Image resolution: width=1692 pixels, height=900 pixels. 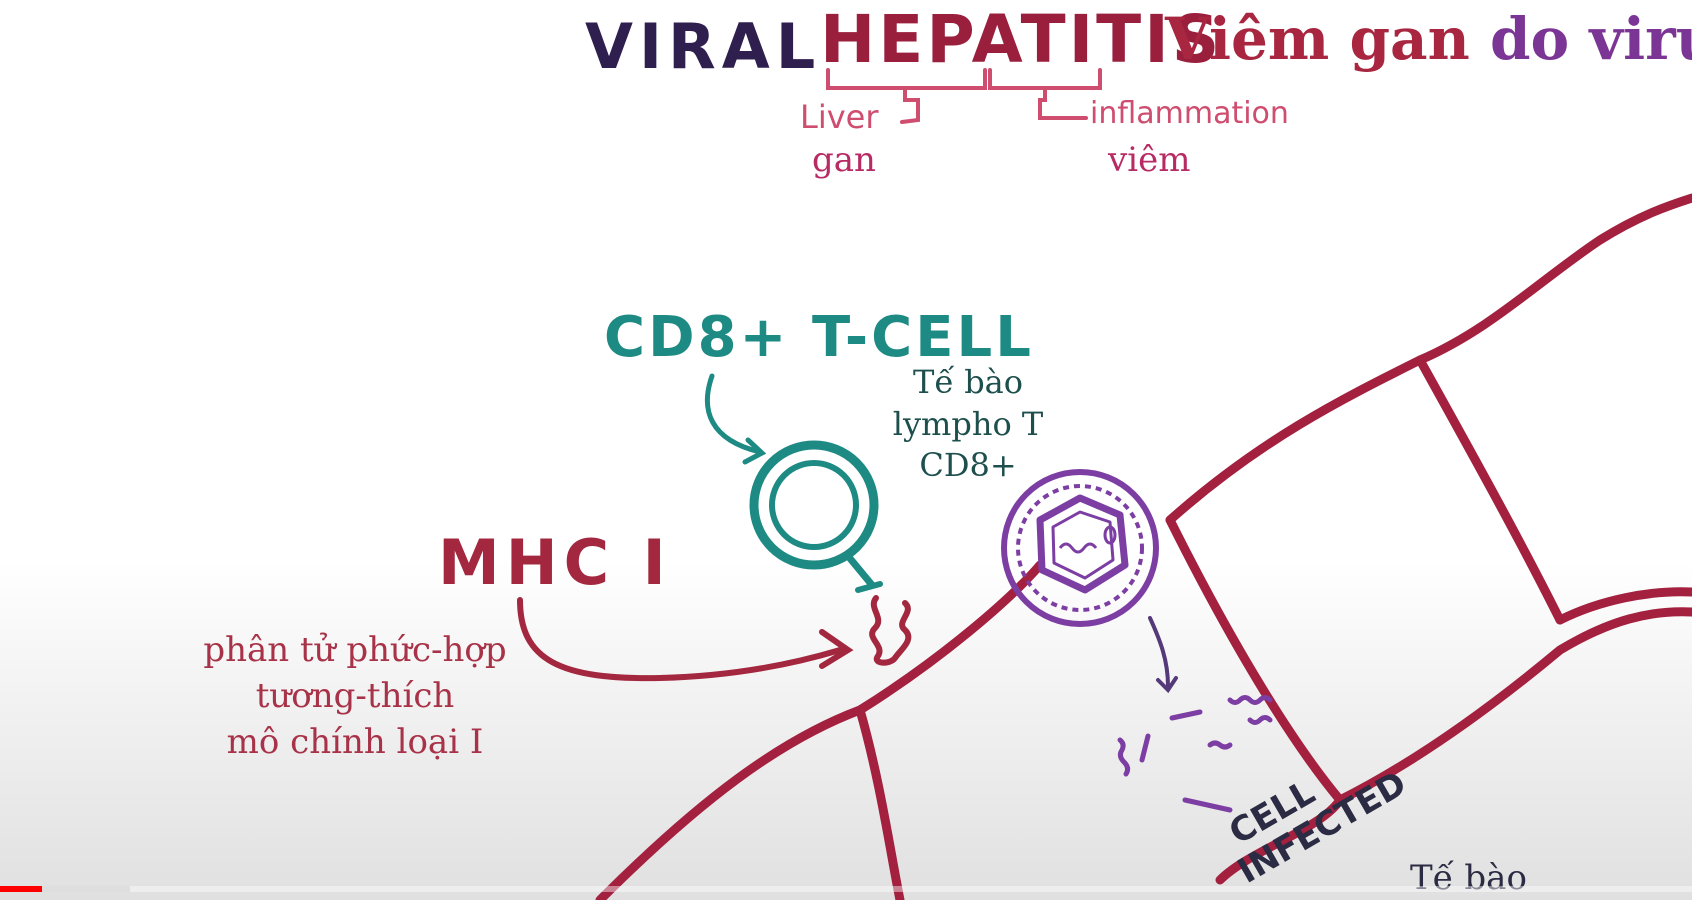 What do you see at coordinates (355, 650) in the screenshot?
I see `mhc-vn-line1: phân tử phức-hợp` at bounding box center [355, 650].